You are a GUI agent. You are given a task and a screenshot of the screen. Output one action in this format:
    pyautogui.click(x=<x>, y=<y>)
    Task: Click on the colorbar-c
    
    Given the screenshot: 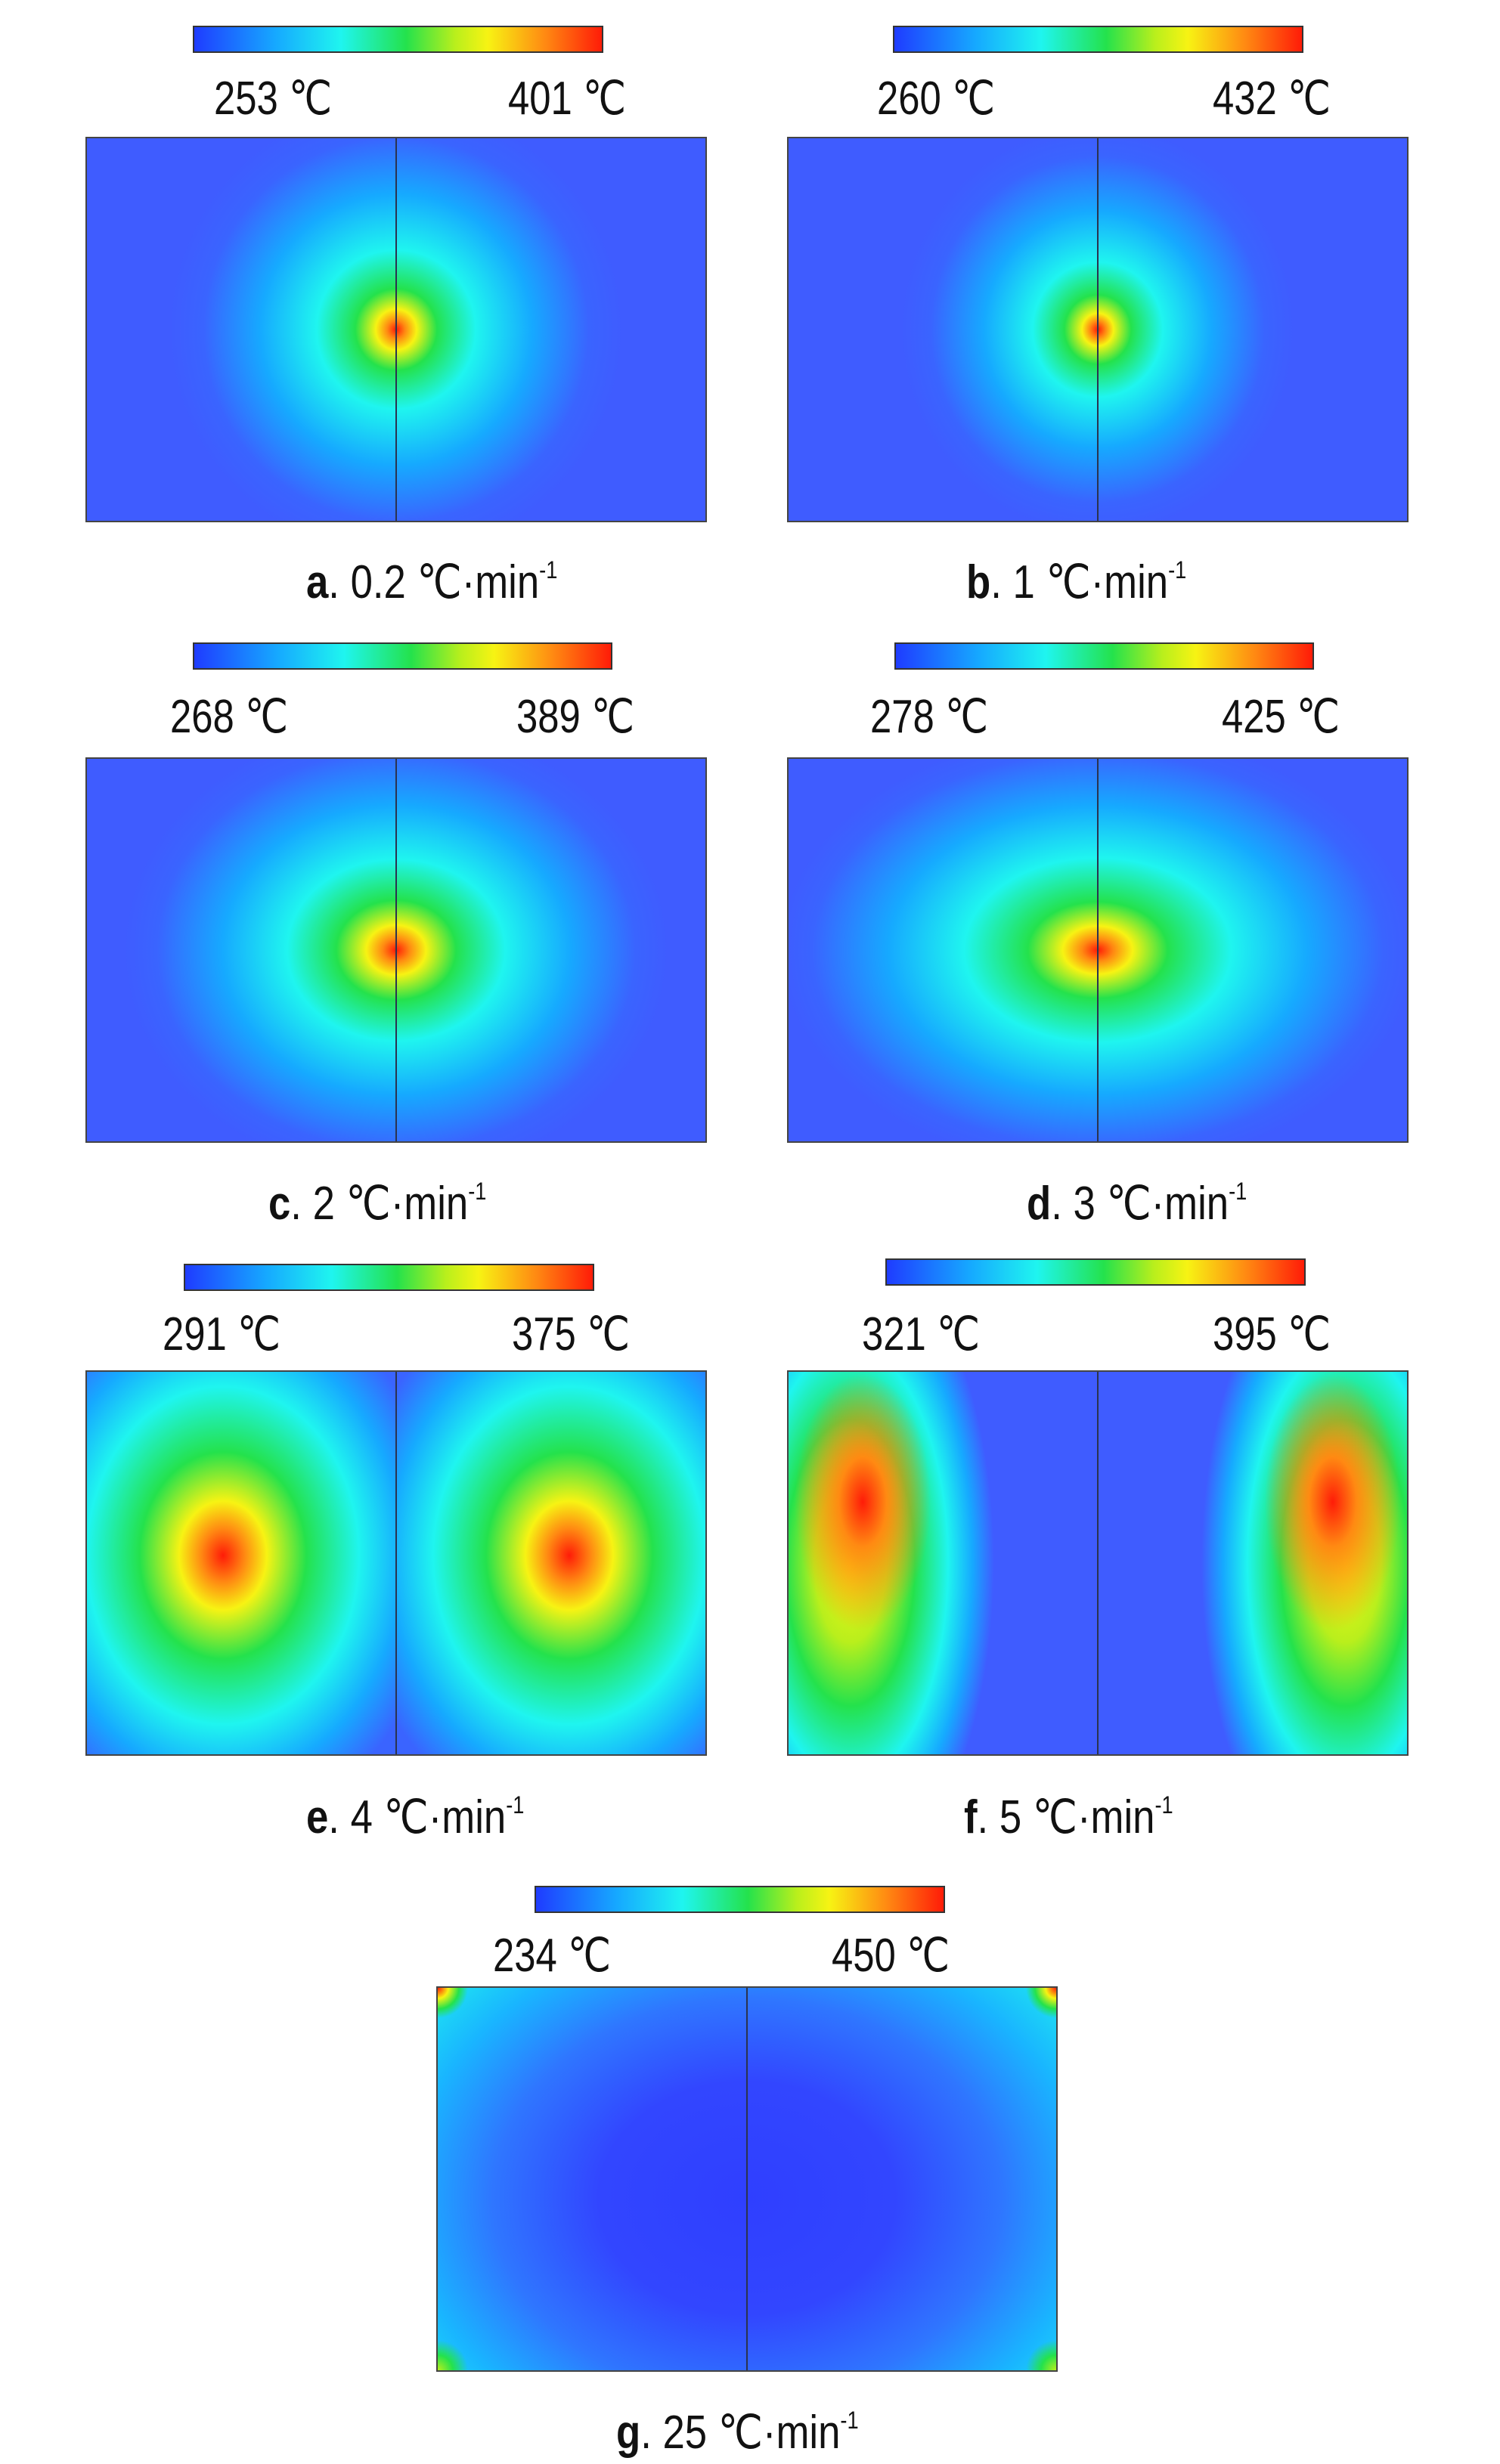 What is the action you would take?
    pyautogui.click(x=402, y=656)
    